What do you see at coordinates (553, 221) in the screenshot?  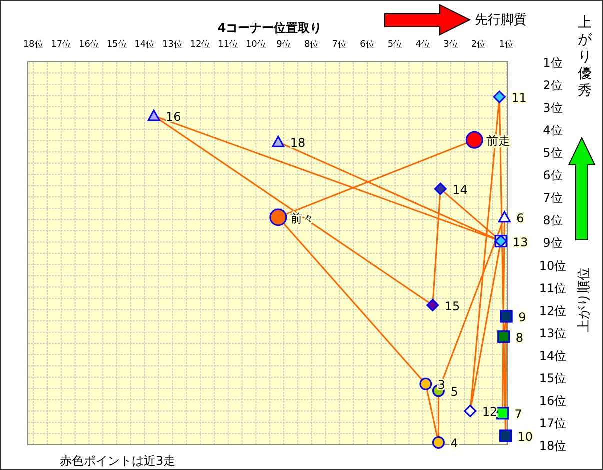 I see `y-tick-label: 8位` at bounding box center [553, 221].